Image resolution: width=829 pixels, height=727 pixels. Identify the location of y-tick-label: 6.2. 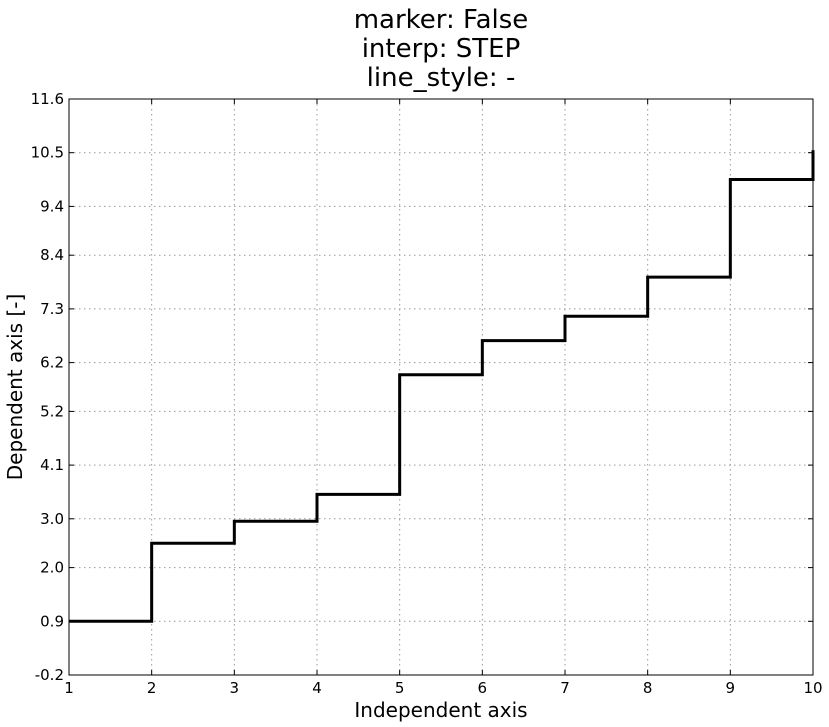
(52, 363).